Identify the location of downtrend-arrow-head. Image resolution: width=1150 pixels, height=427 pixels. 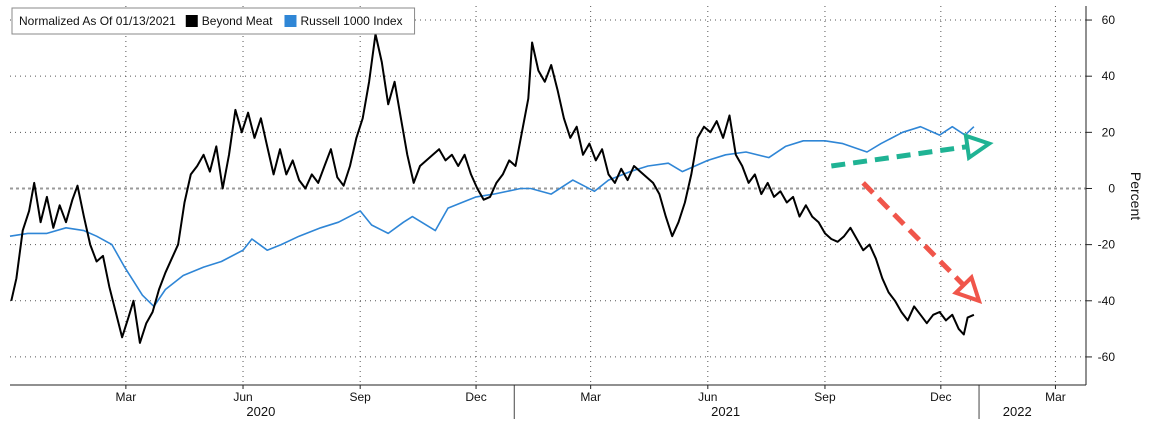
(967, 288).